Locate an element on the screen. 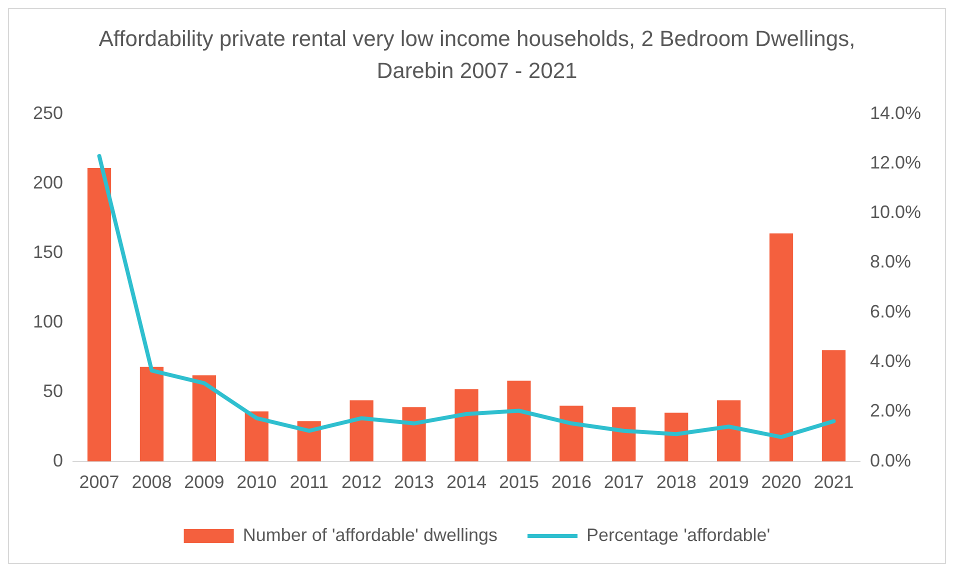  y2-tick-label: 8.0% is located at coordinates (890, 262).